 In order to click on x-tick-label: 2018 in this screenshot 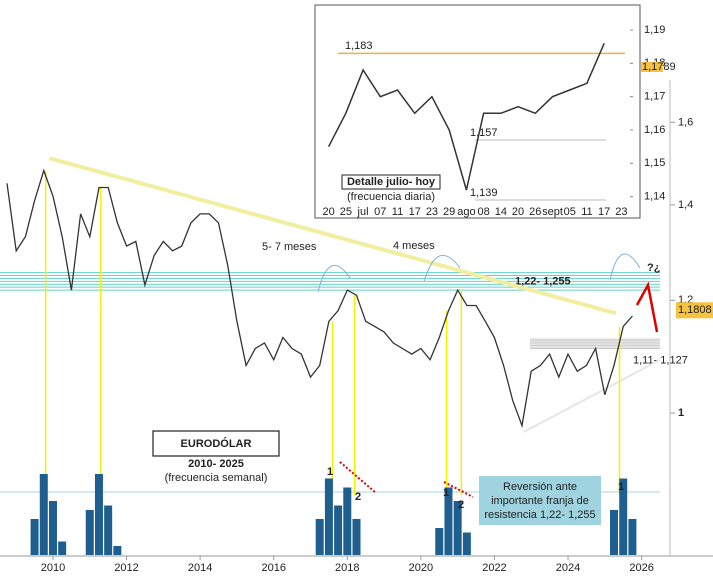, I will do `click(347, 568)`.